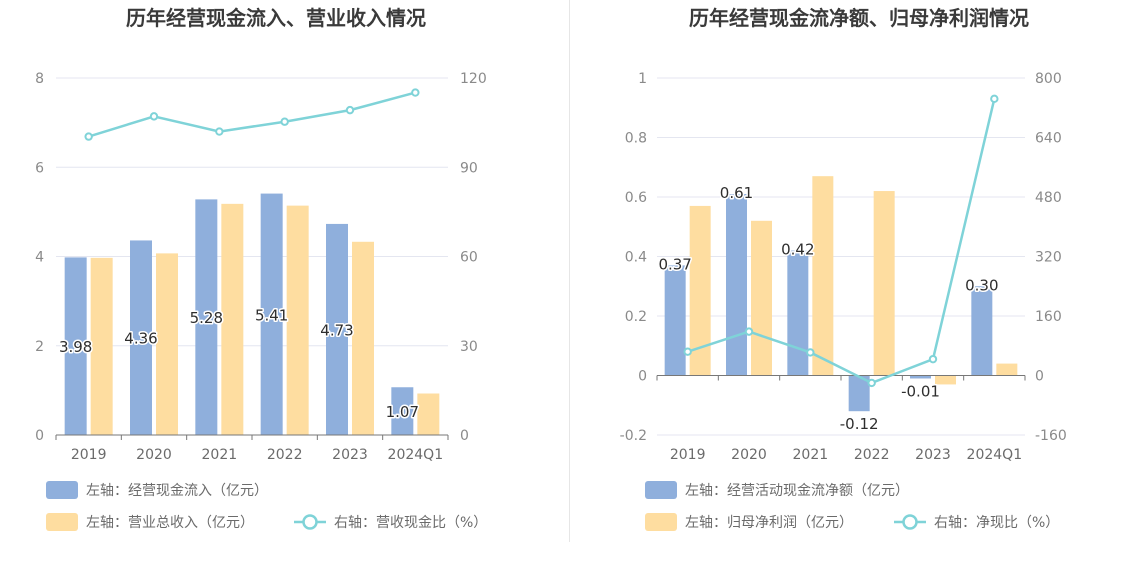  Describe the element at coordinates (410, 523) in the screenshot. I see `legend-label: 右轴：营收现金比（%）` at that location.